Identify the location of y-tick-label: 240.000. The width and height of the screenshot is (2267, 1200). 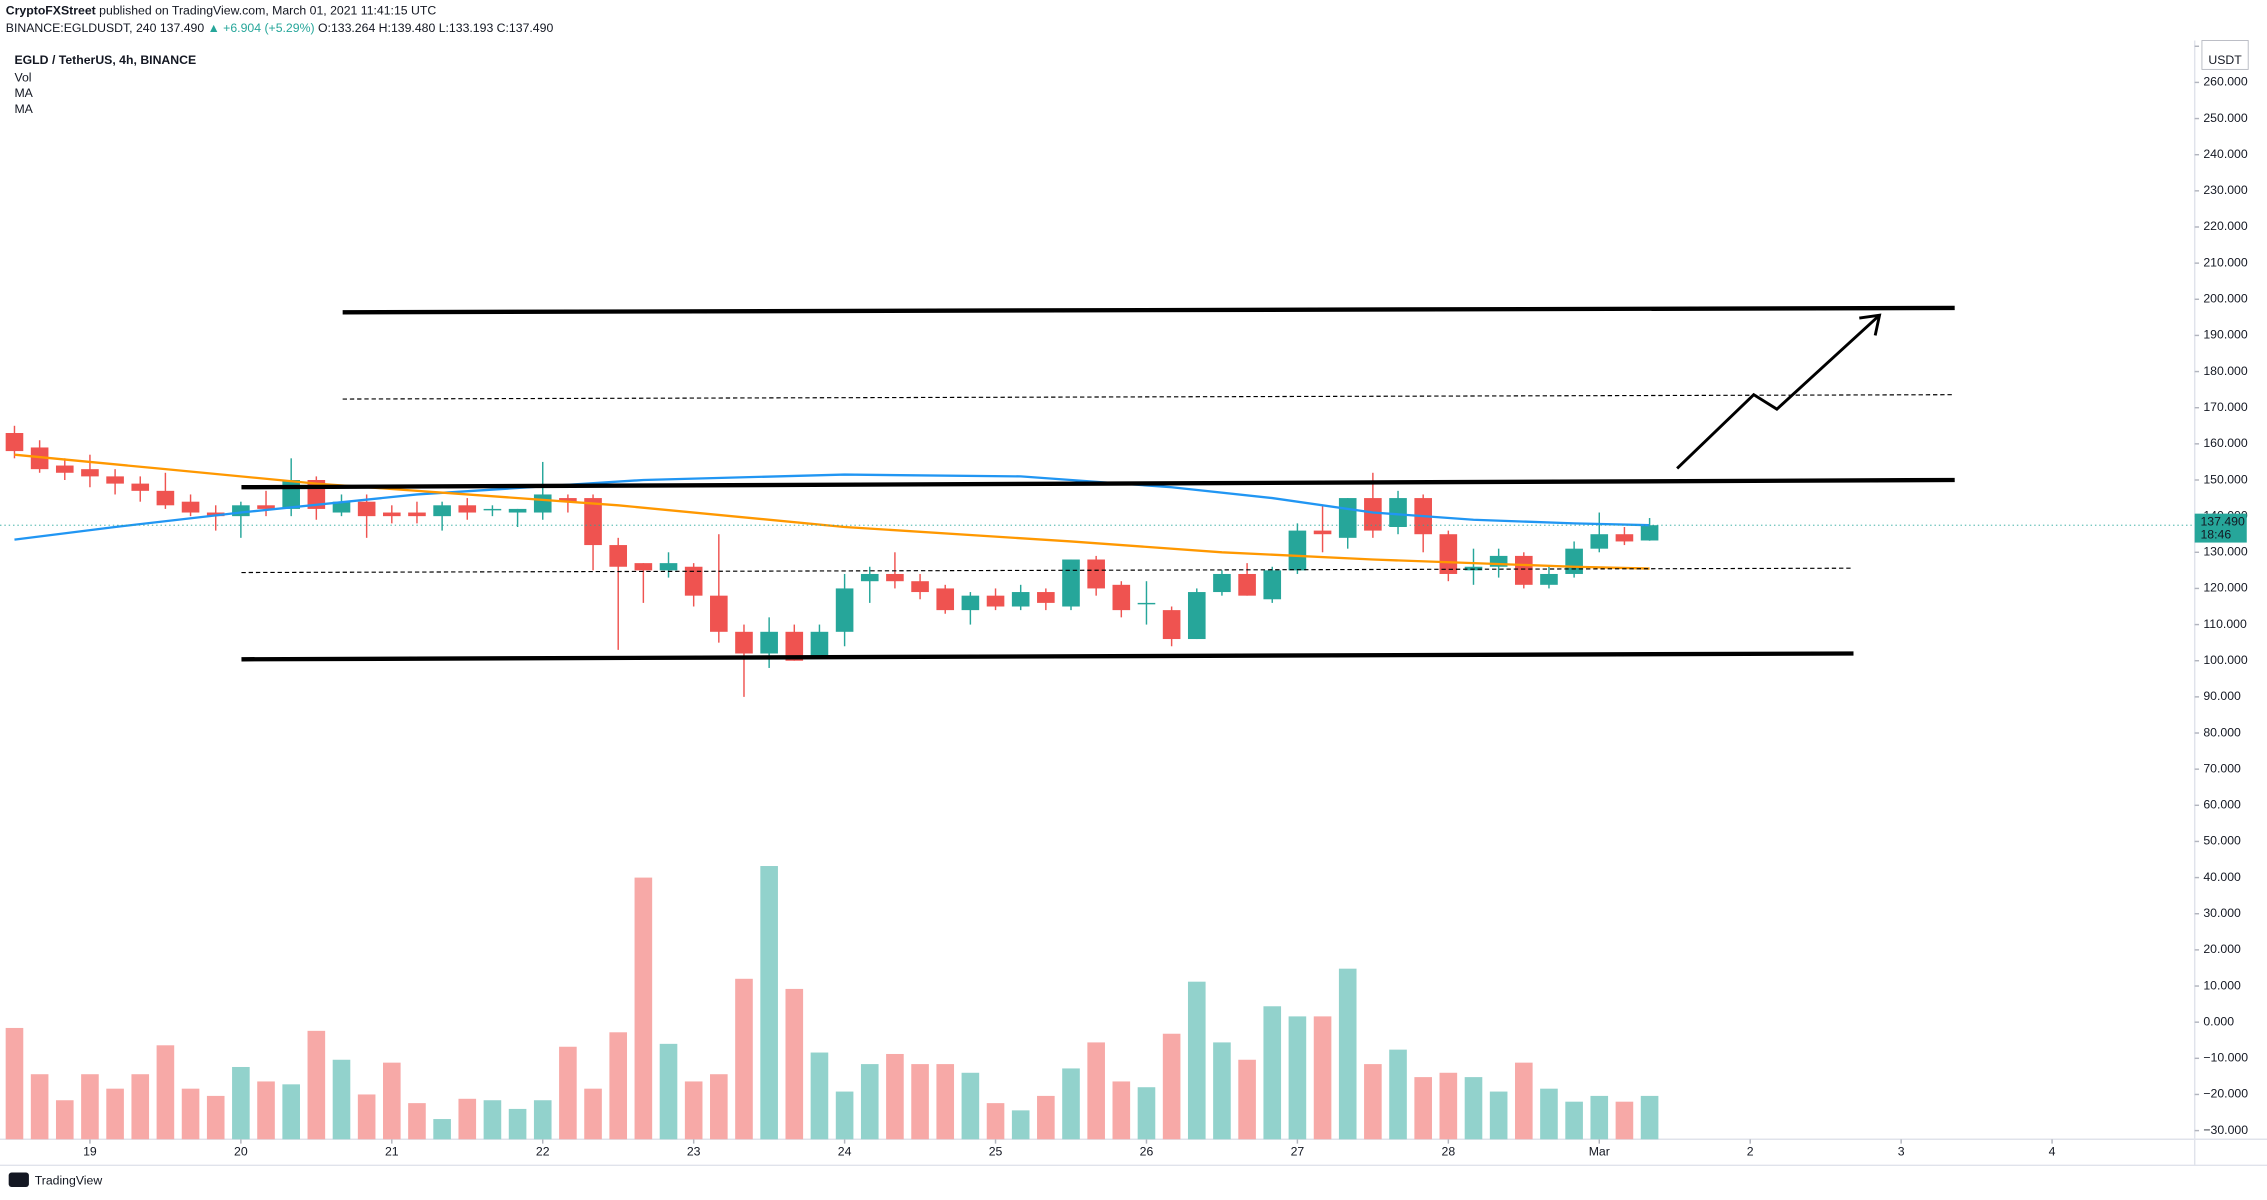
(2225, 154).